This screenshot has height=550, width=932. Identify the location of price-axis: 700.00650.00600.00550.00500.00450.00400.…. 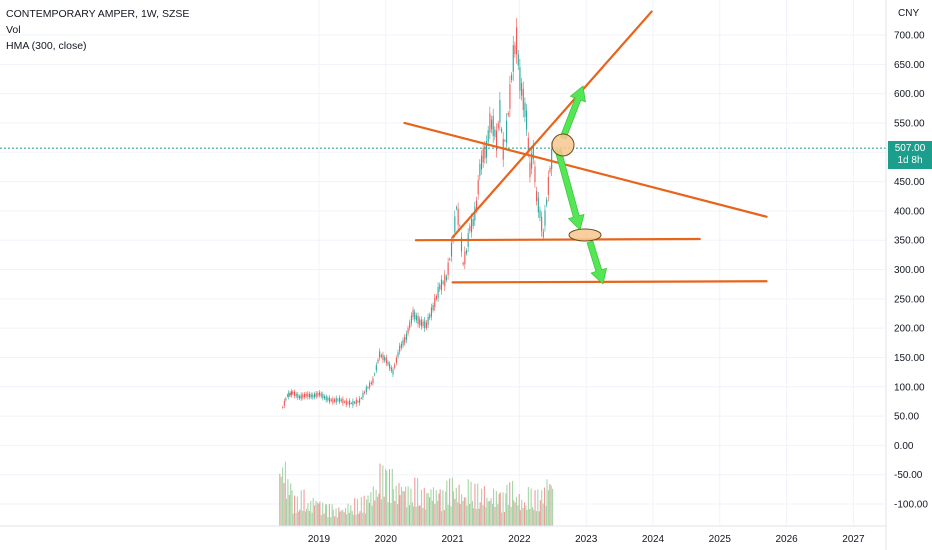
(911, 271).